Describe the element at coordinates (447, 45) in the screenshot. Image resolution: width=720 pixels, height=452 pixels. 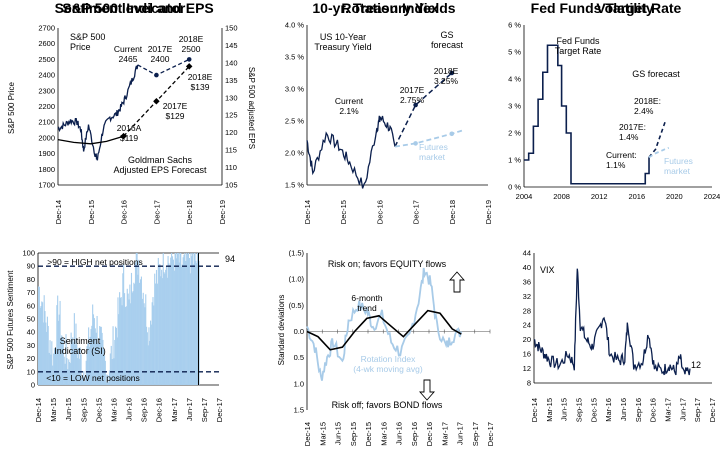
I see `gs-forecast-label-line: forecast` at that location.